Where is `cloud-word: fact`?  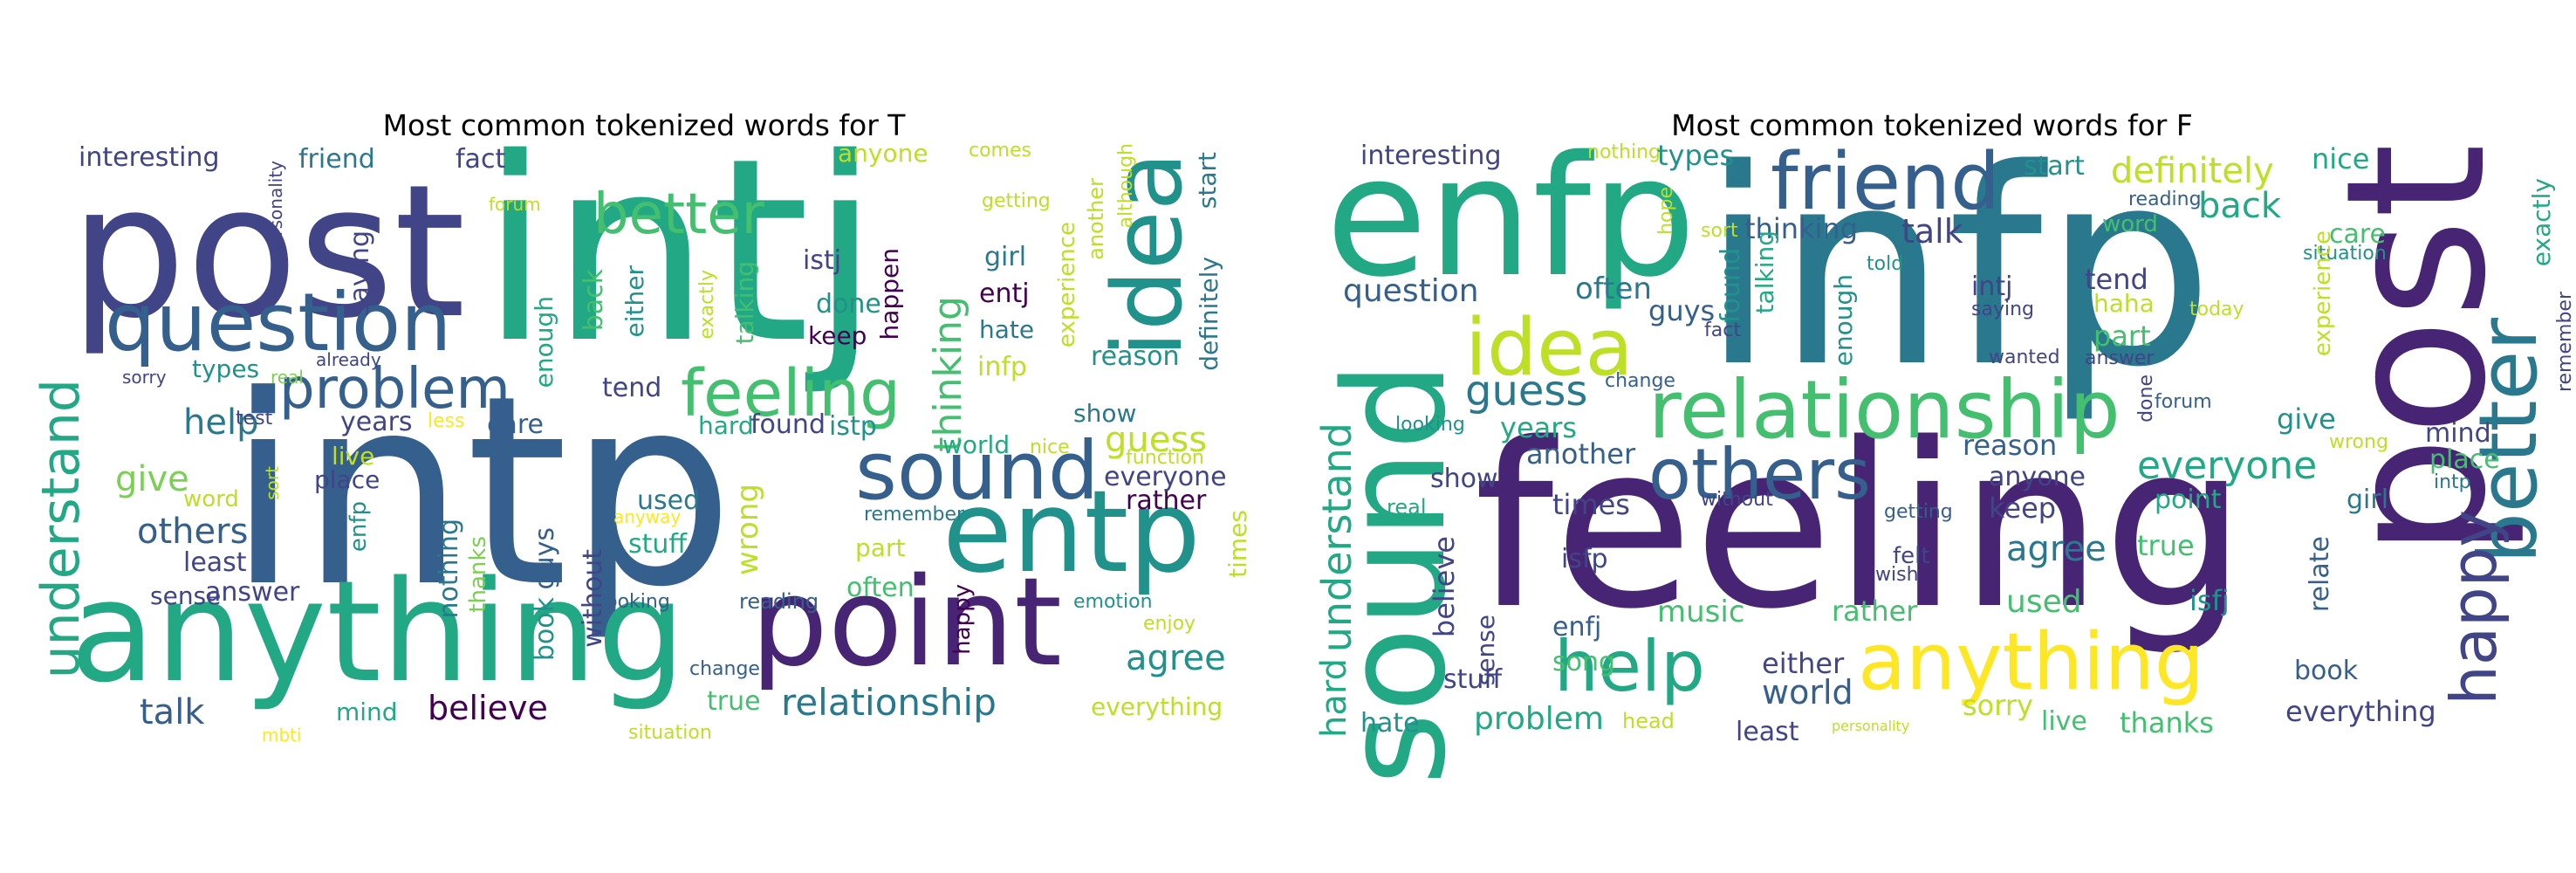 cloud-word: fact is located at coordinates (1722, 330).